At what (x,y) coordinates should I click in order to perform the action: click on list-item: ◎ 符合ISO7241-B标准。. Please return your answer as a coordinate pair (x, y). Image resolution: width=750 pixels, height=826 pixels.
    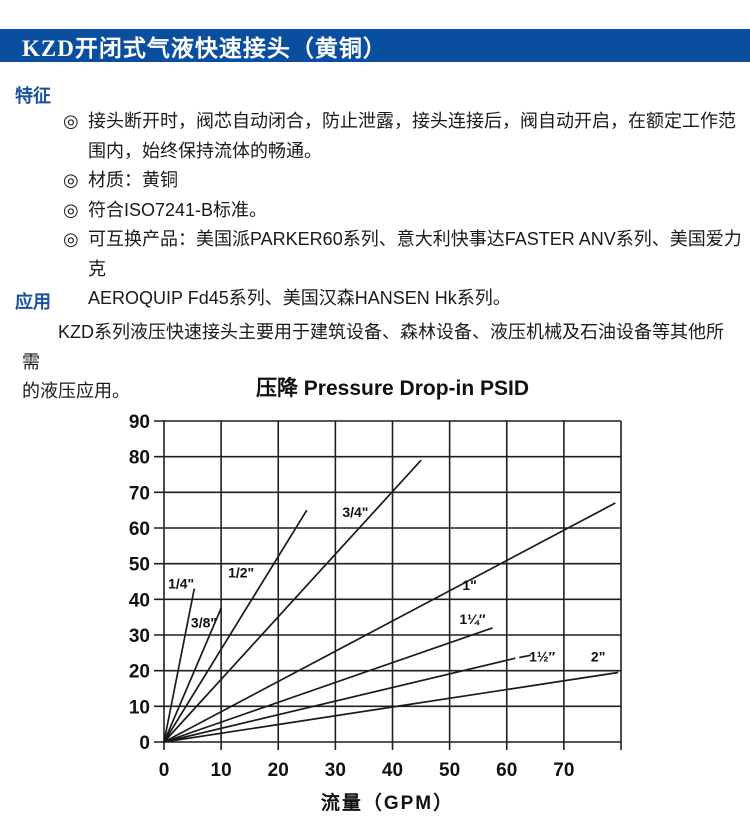
    Looking at the image, I should click on (402, 211).